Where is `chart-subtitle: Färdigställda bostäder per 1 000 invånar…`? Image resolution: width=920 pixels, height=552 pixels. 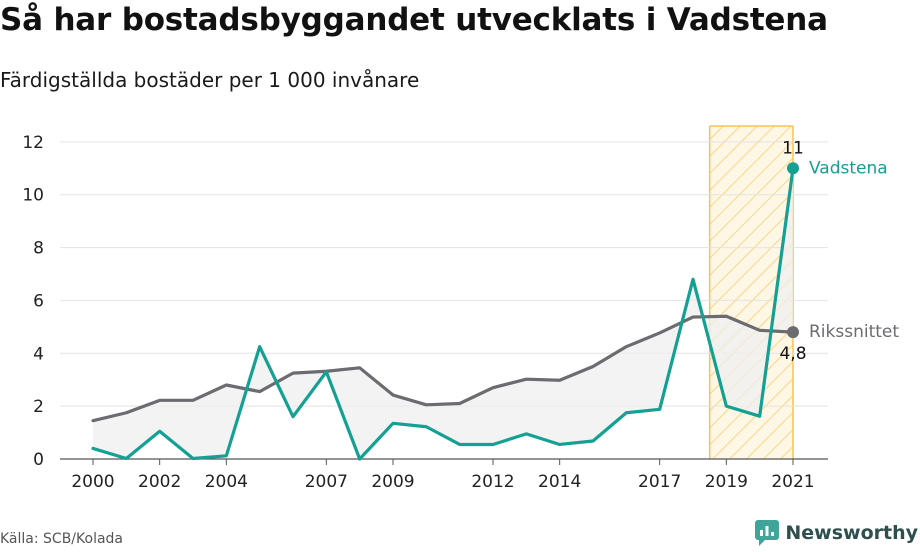
chart-subtitle: Färdigställda bostäder per 1 000 invånar… is located at coordinates (210, 80).